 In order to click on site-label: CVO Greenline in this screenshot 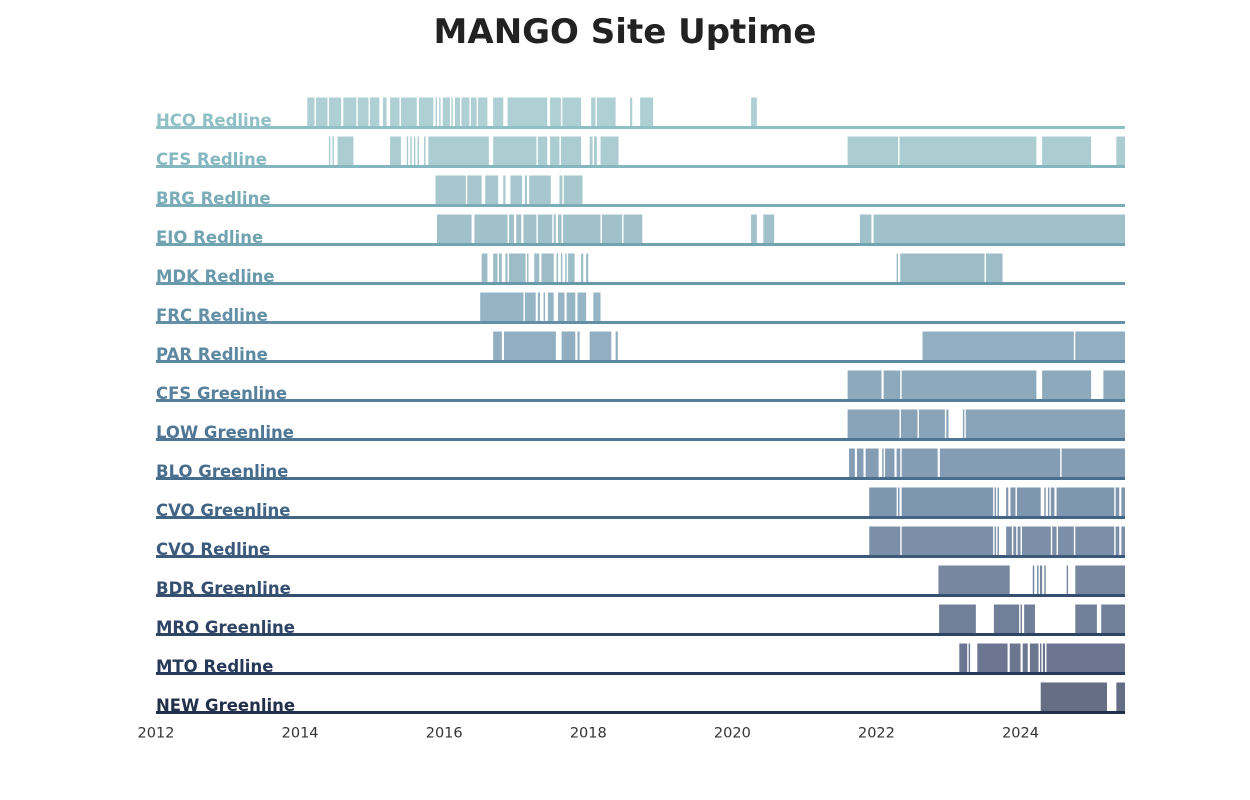, I will do `click(223, 510)`.